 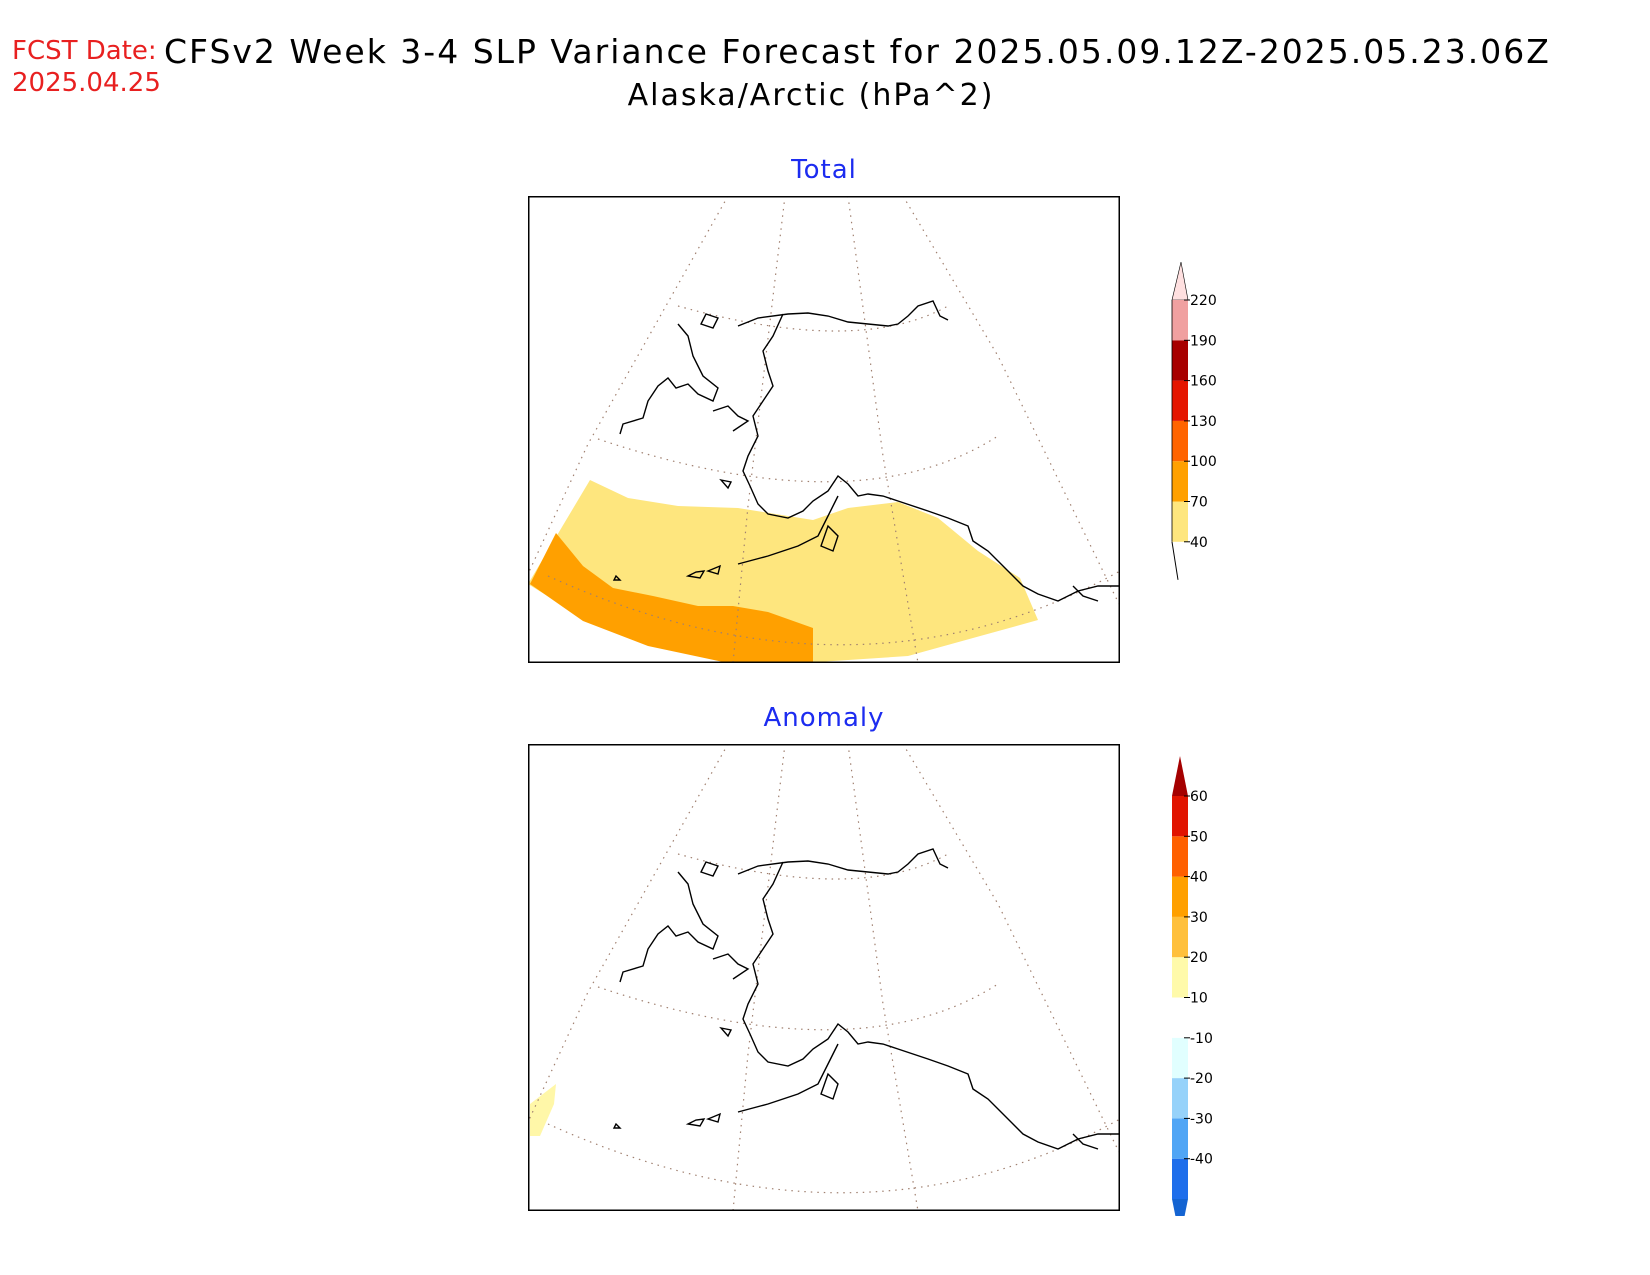 I want to click on total-map-panel, so click(x=824, y=429).